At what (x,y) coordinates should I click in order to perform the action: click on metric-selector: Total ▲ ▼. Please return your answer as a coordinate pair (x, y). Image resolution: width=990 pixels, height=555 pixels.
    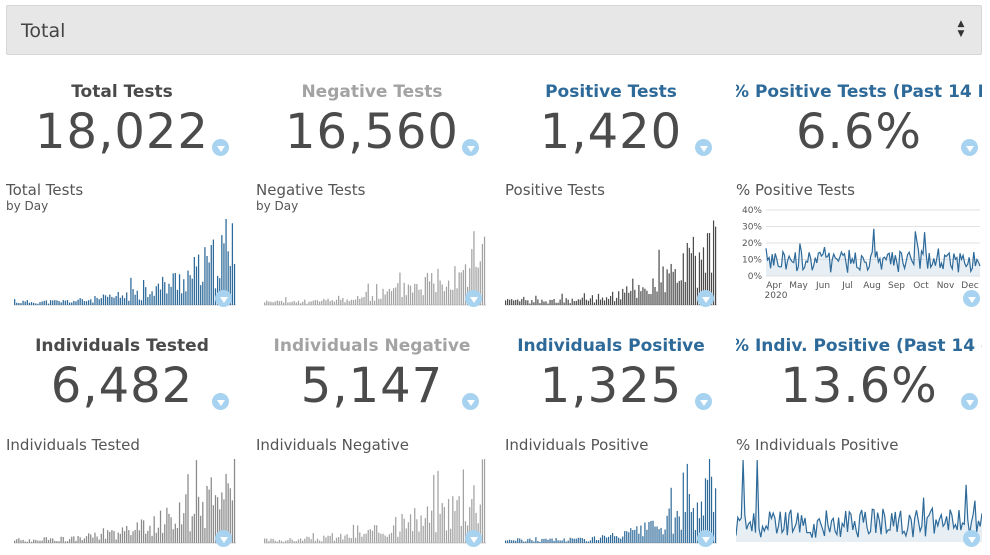
    Looking at the image, I should click on (494, 30).